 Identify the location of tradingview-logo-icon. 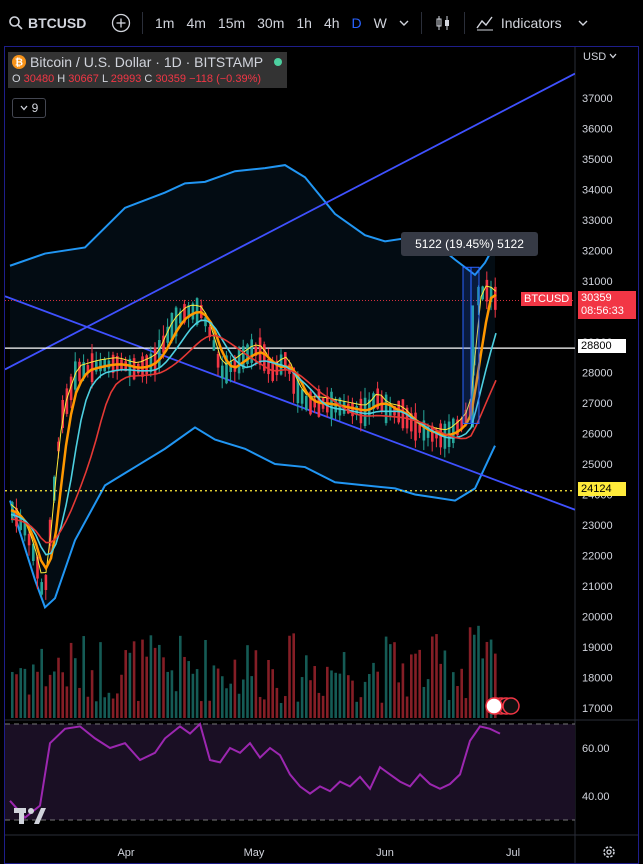
(30, 816).